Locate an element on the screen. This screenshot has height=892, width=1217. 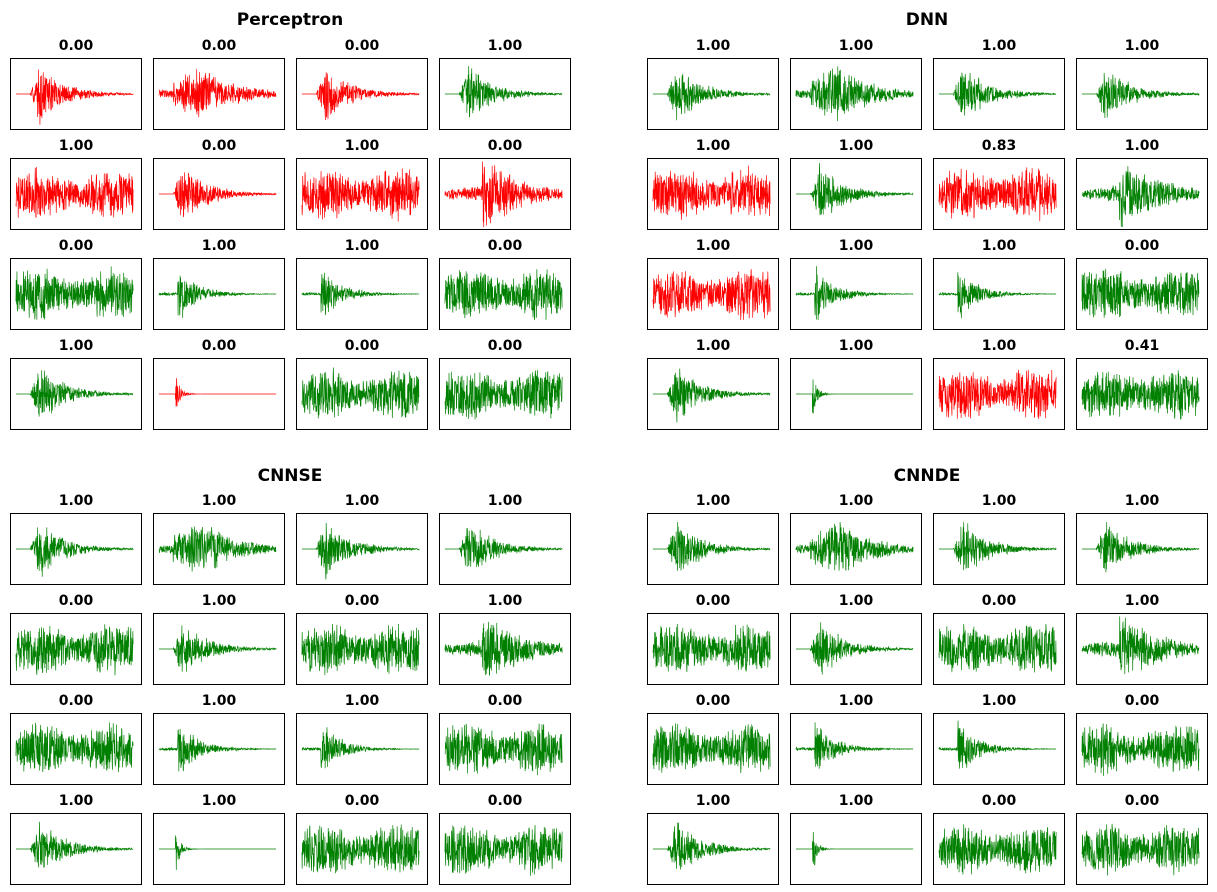
model-title: CNNDE is located at coordinates (927, 476).